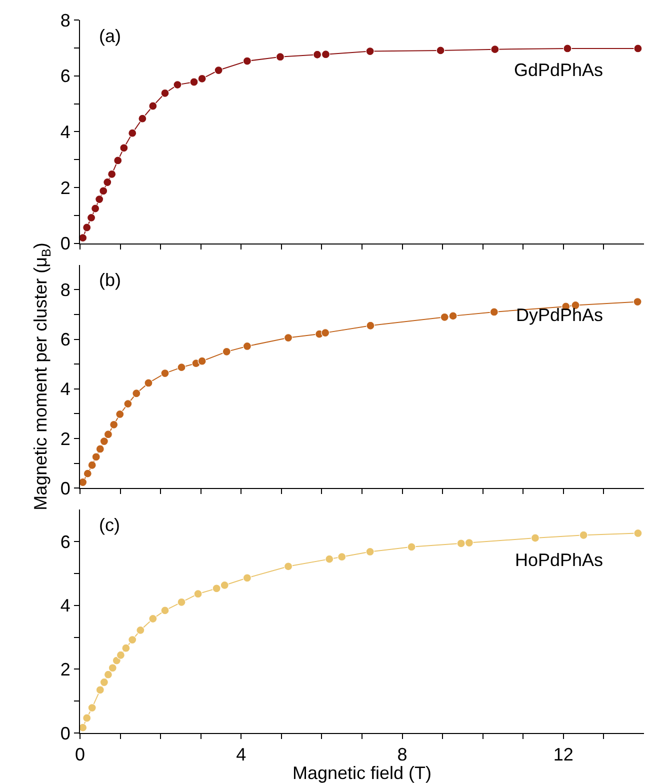 This screenshot has width=648, height=783. I want to click on annotation: GdPdPhAs, so click(559, 70).